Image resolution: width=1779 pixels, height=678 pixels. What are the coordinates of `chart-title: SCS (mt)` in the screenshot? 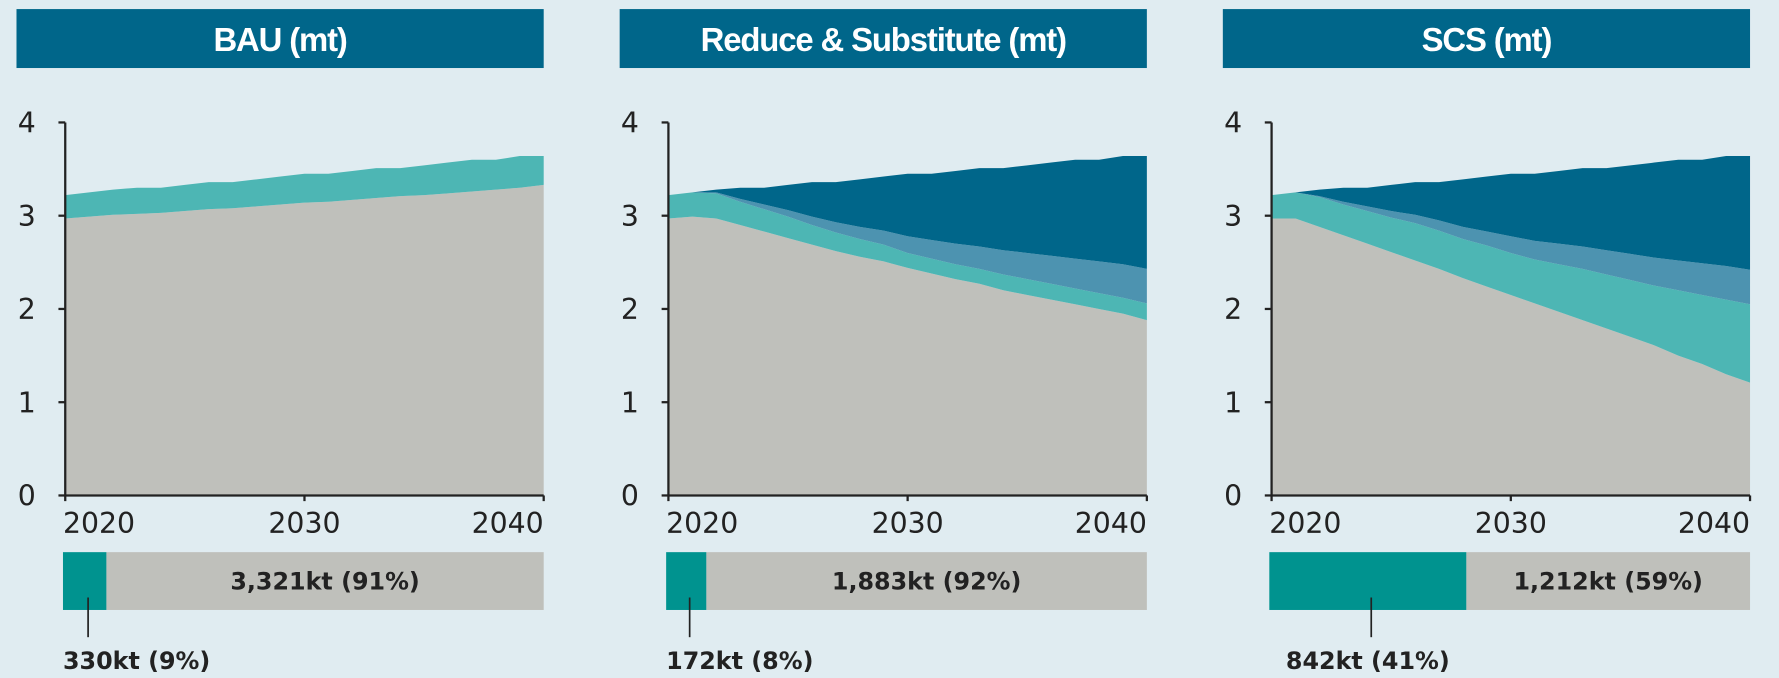 It's located at (1487, 39).